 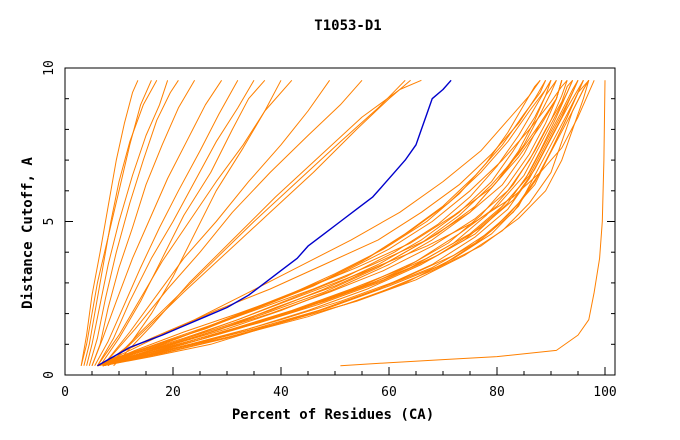 What do you see at coordinates (65, 392) in the screenshot?
I see `x-tick-label: 0` at bounding box center [65, 392].